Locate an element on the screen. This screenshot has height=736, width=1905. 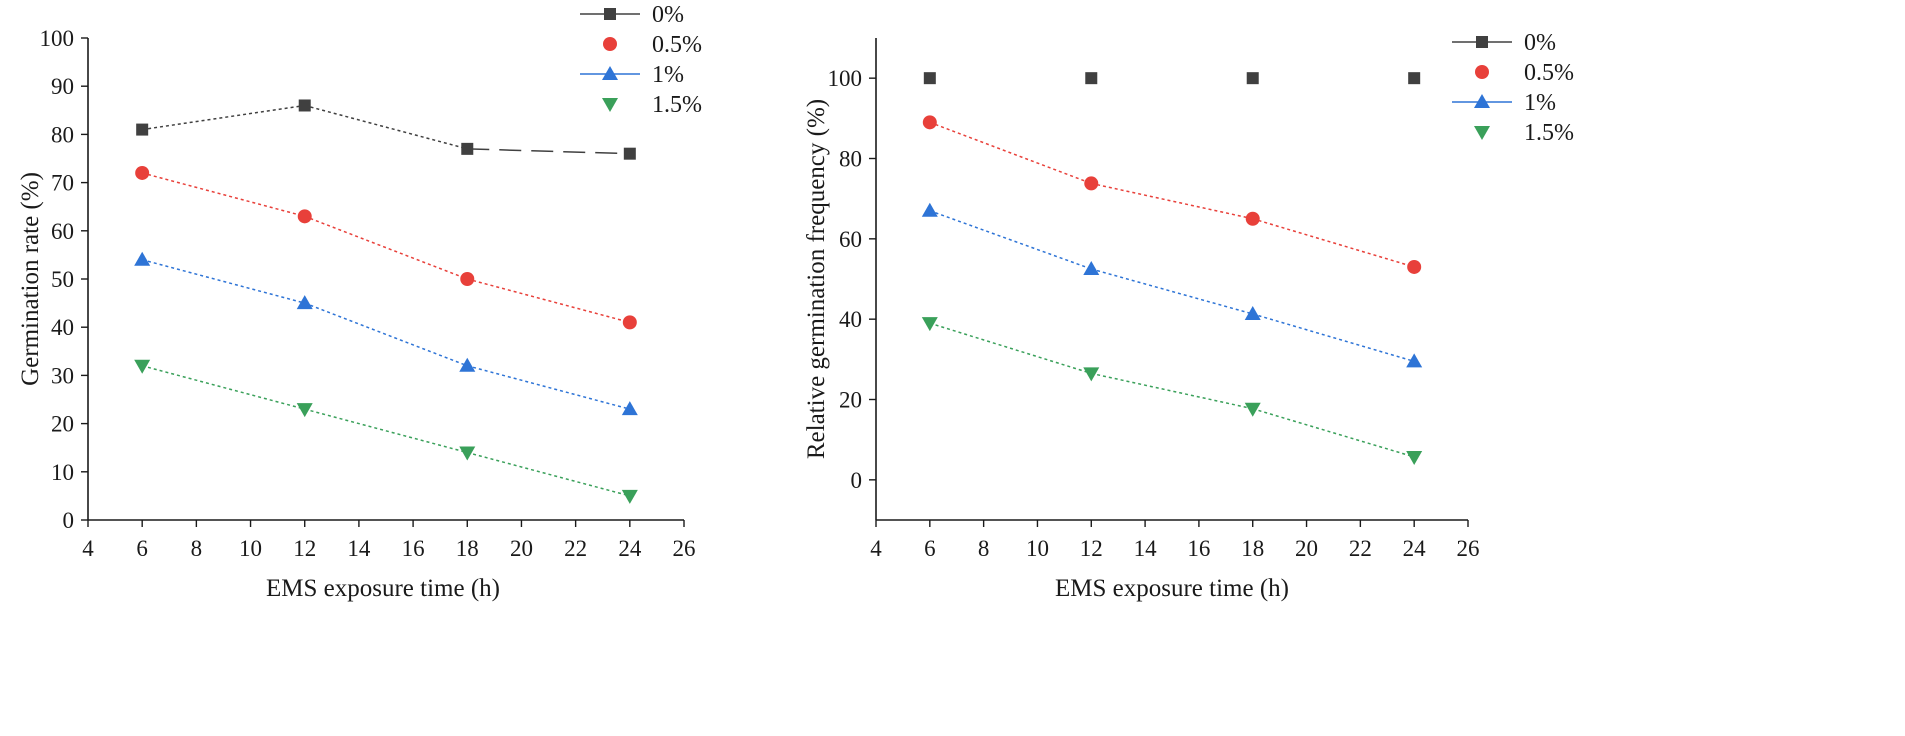
series-1-5pct is located at coordinates (1172, 391).